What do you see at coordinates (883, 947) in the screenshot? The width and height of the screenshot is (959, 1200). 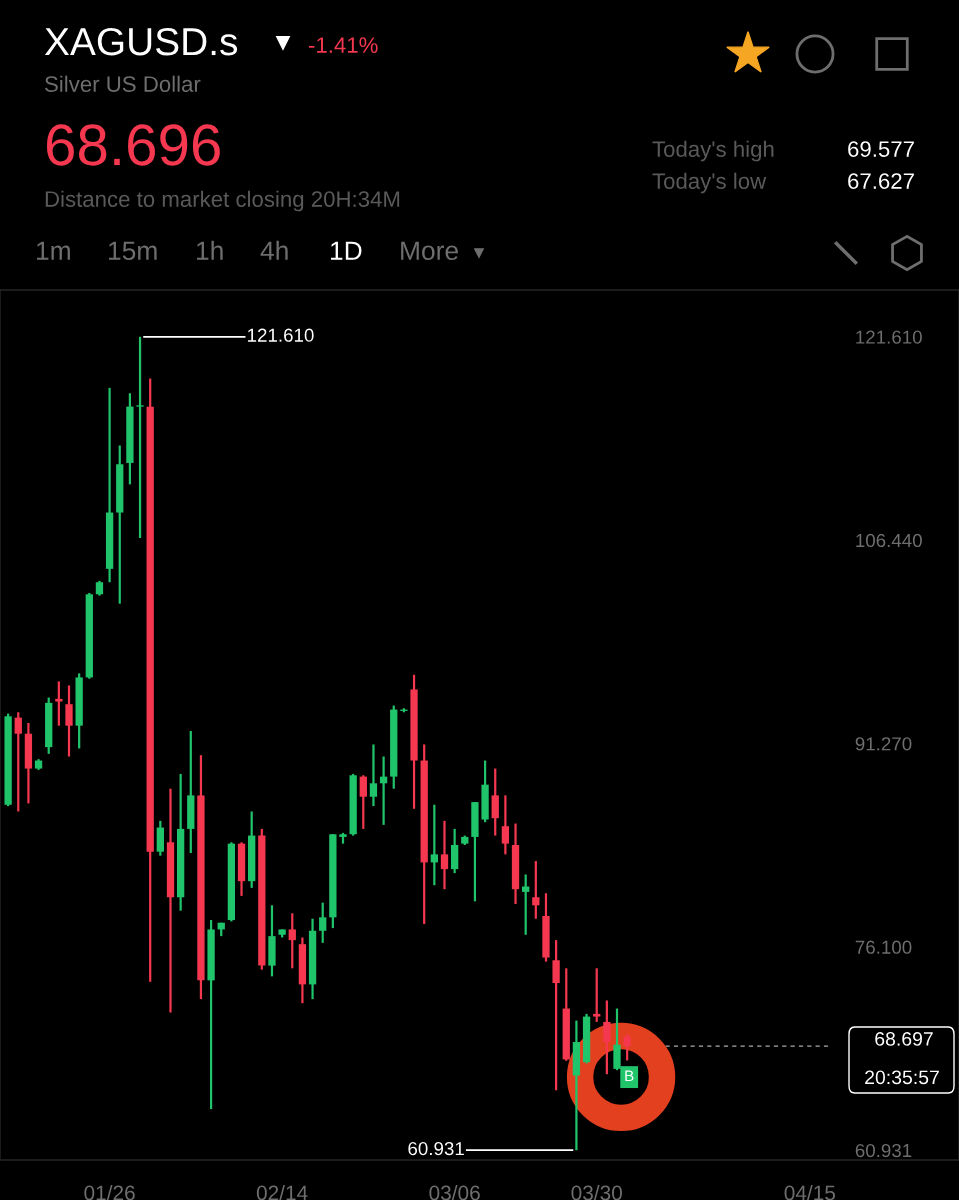 I see `y-tick-label: 76.100` at bounding box center [883, 947].